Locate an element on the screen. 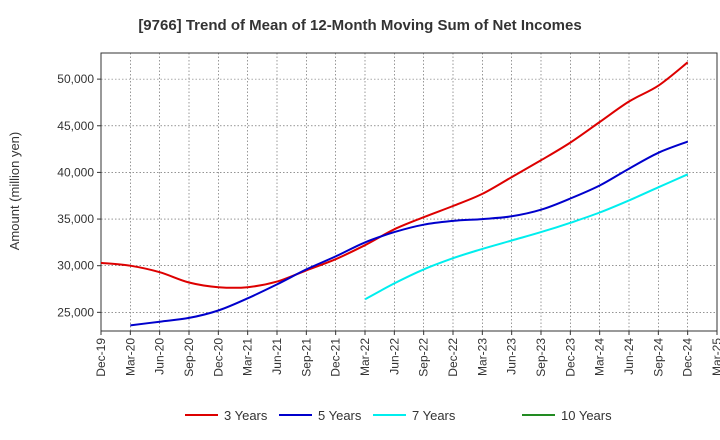 The image size is (720, 440). y-tick-label: 30,000 is located at coordinates (75, 266).